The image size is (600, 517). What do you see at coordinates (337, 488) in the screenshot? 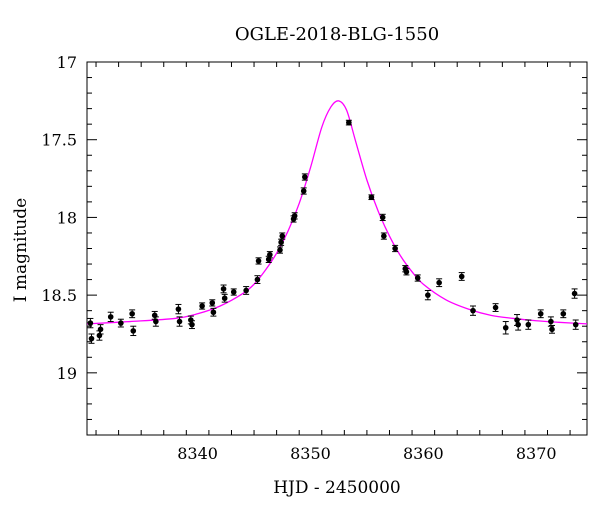
I see `x-axis-label: HJD - 2450000` at bounding box center [337, 488].